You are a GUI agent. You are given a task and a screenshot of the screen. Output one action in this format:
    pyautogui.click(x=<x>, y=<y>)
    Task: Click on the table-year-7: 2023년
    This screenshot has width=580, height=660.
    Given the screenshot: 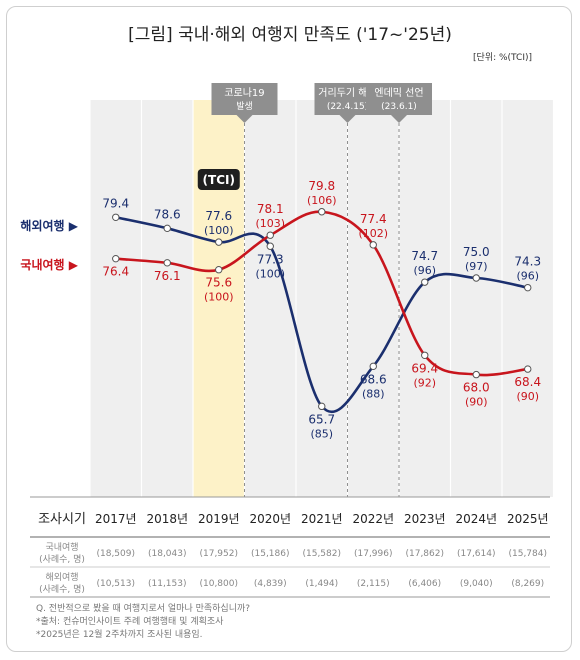 What is the action you would take?
    pyautogui.click(x=425, y=519)
    